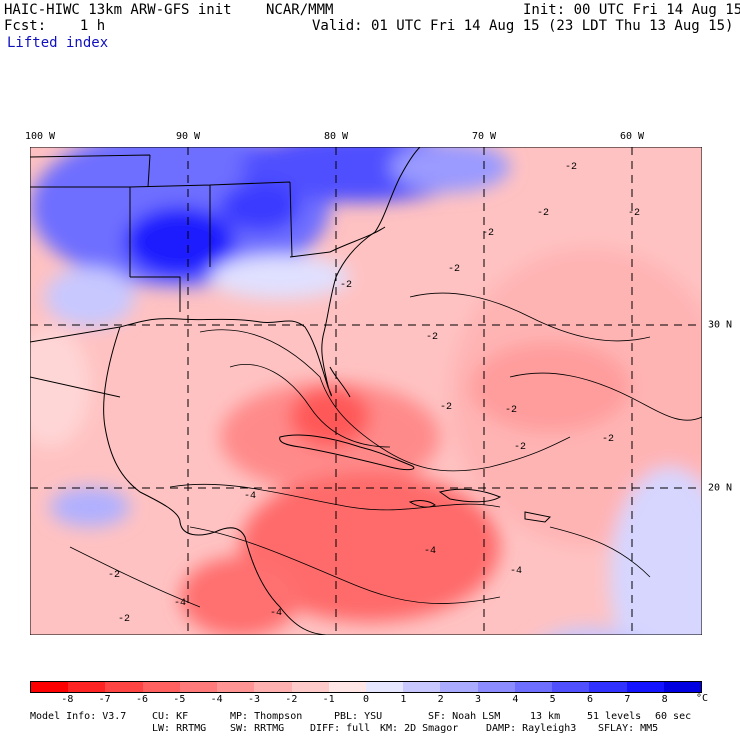  What do you see at coordinates (58, 43) in the screenshot?
I see `field-name: Lifted index` at bounding box center [58, 43].